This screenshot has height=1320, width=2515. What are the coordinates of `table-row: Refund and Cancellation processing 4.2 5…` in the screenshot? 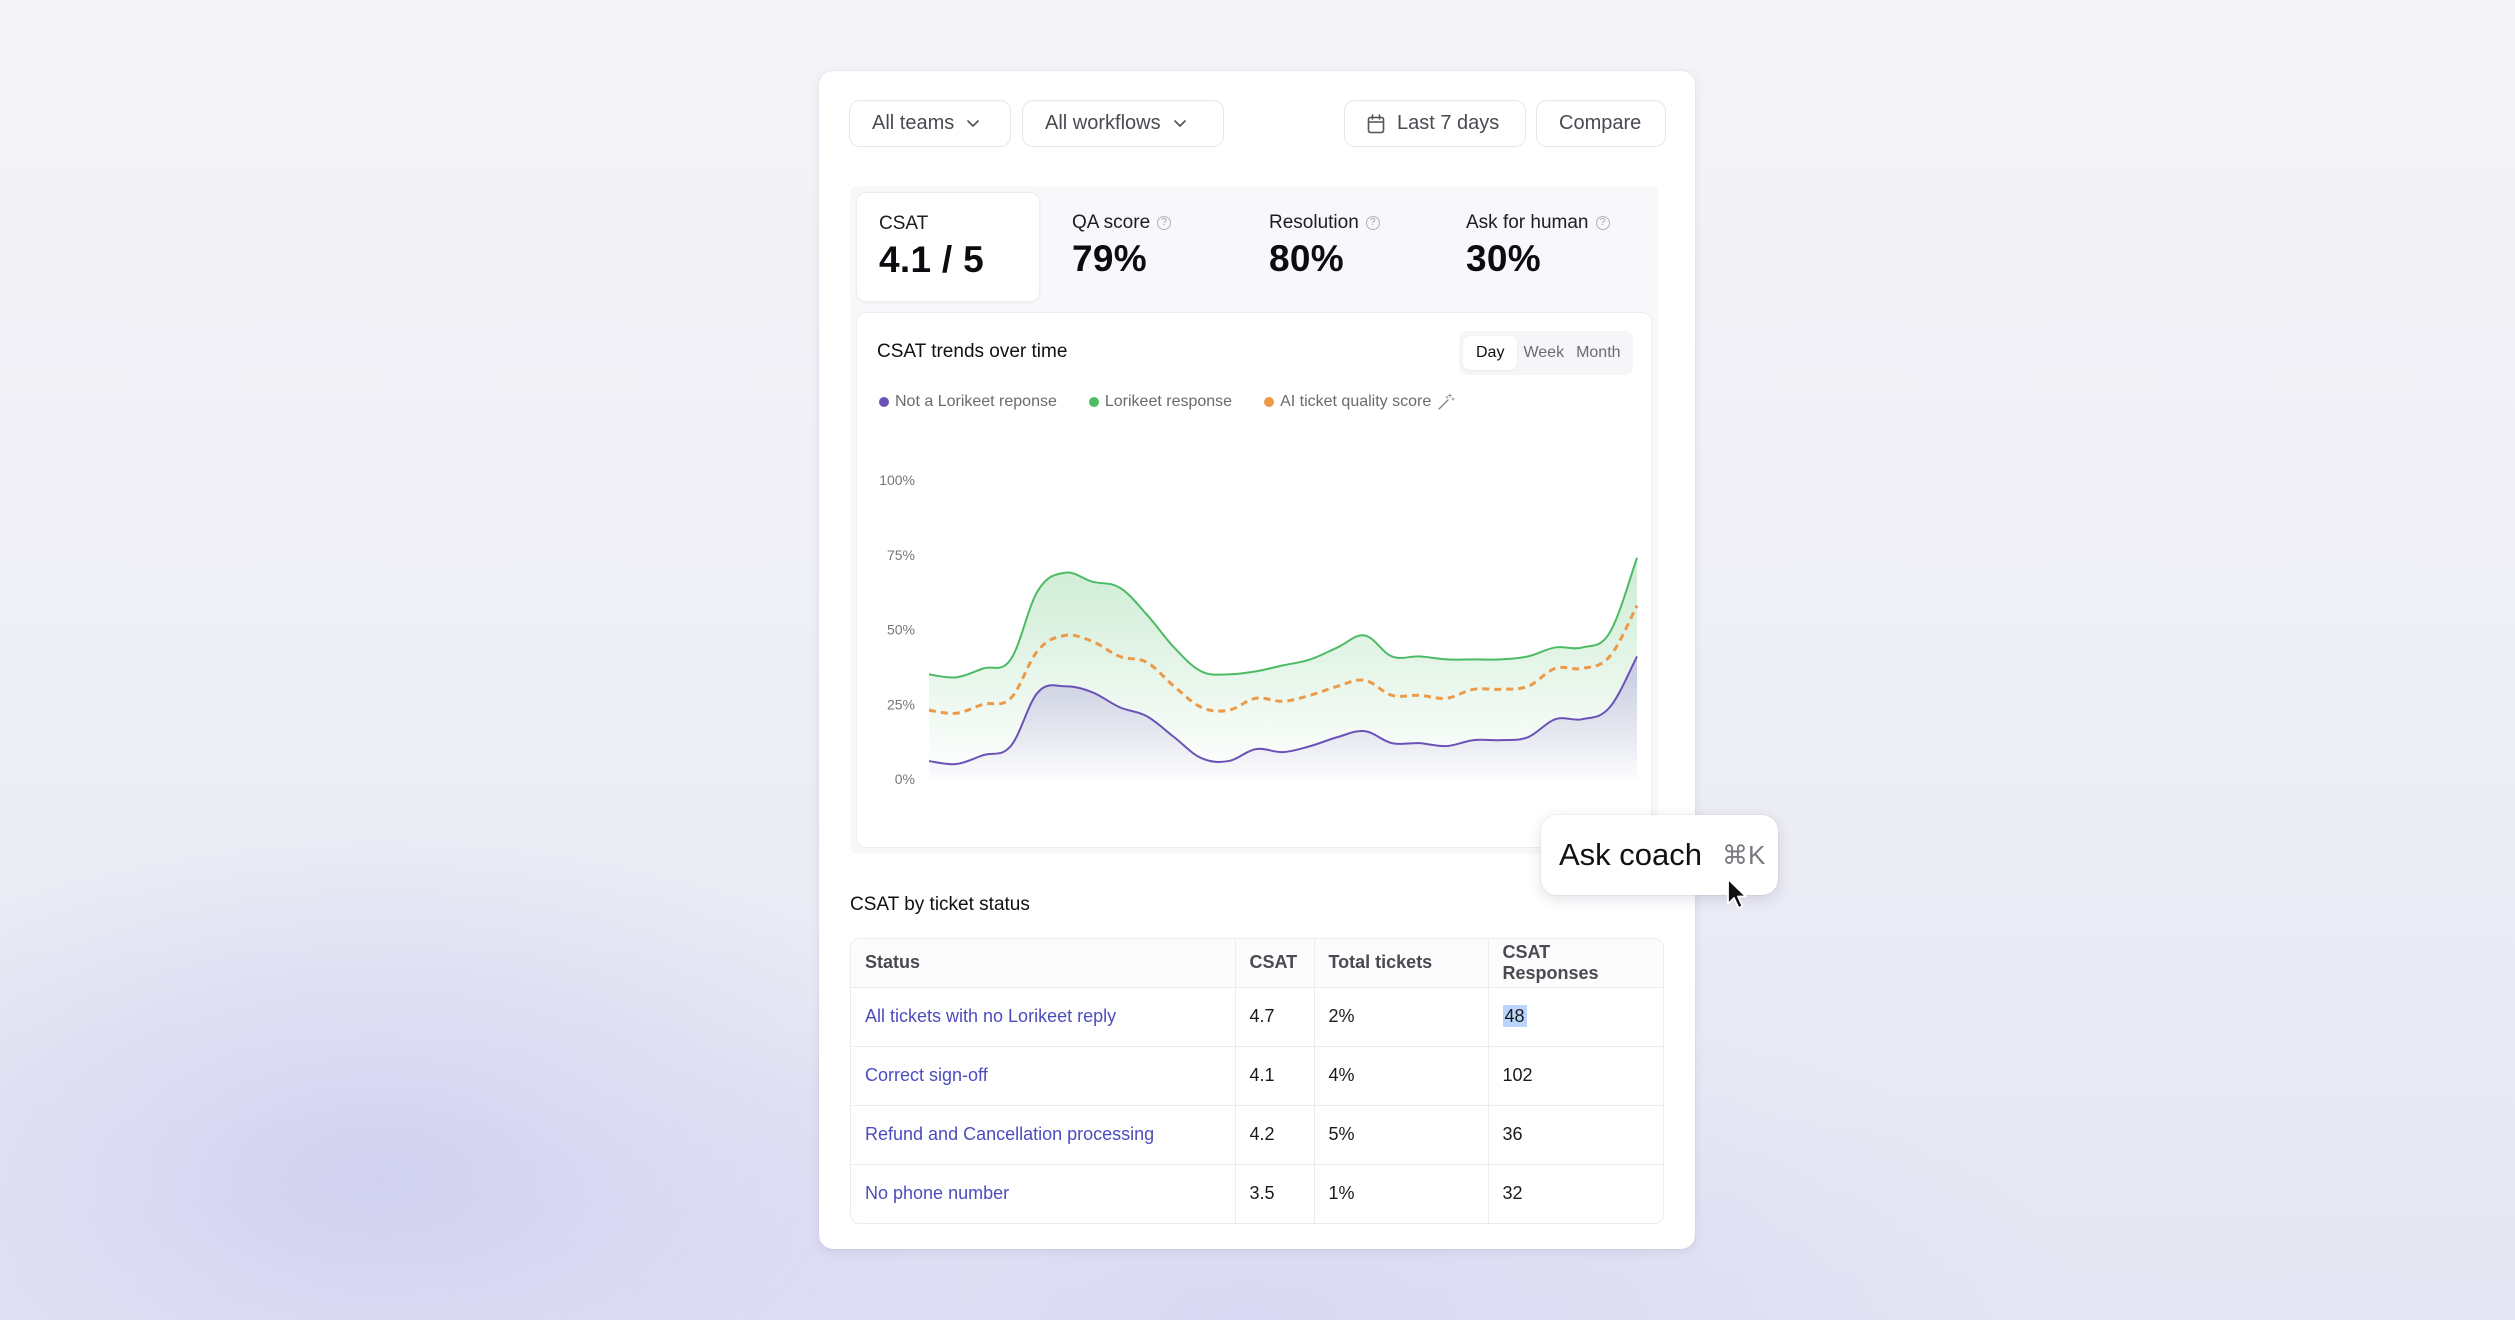 It's located at (1257, 1134).